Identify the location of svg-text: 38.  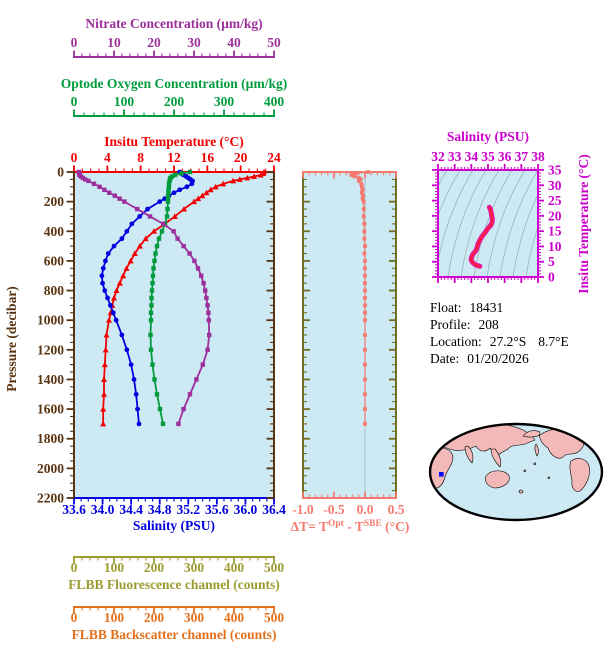
(538, 156).